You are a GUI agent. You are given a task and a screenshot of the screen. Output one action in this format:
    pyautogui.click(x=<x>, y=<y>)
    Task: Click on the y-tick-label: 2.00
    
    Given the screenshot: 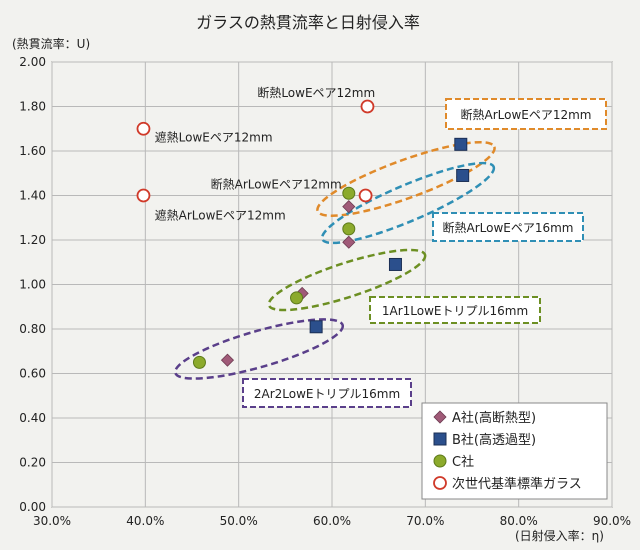 What is the action you would take?
    pyautogui.click(x=32, y=62)
    